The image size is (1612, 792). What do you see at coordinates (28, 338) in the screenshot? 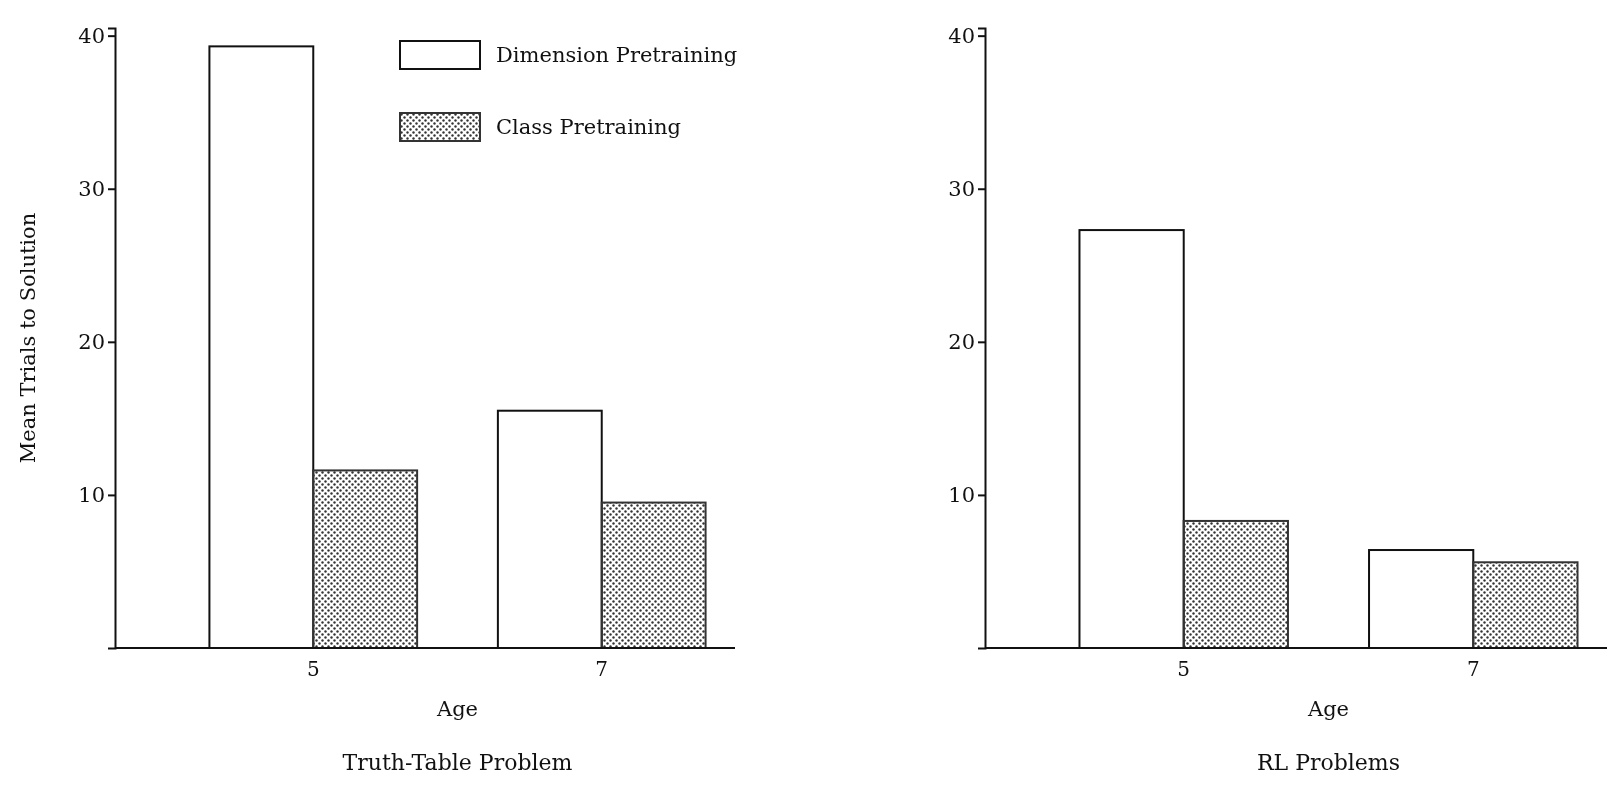
I see `y-axis-title: Mean Trials to Solution` at bounding box center [28, 338].